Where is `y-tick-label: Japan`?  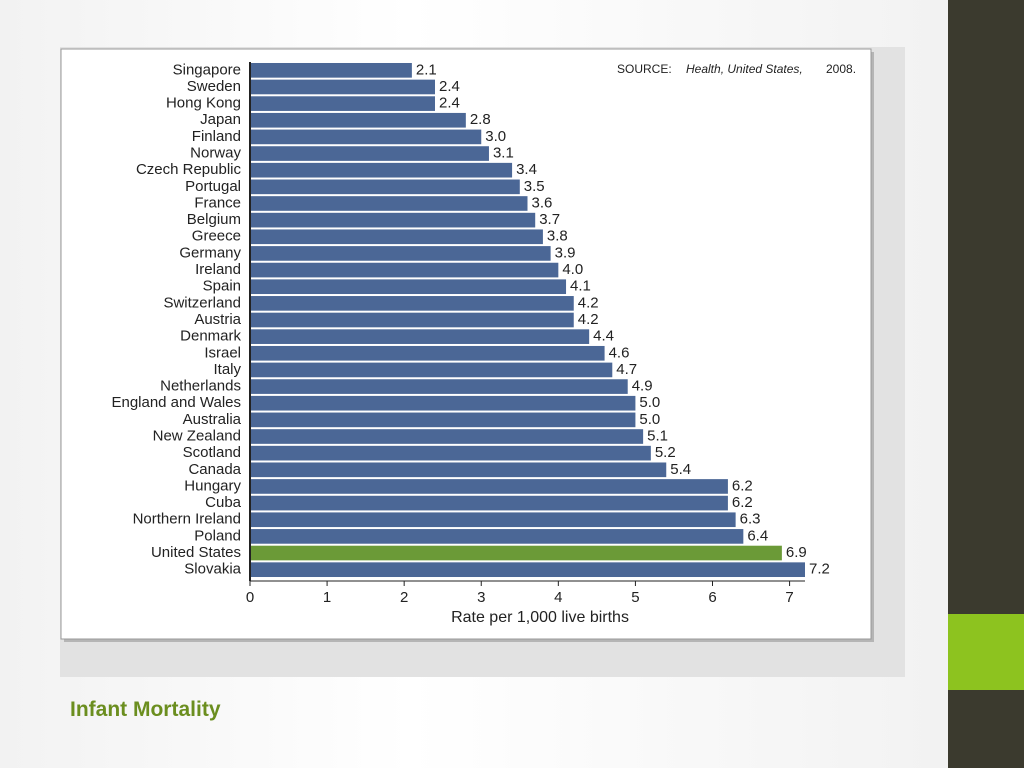 y-tick-label: Japan is located at coordinates (220, 119).